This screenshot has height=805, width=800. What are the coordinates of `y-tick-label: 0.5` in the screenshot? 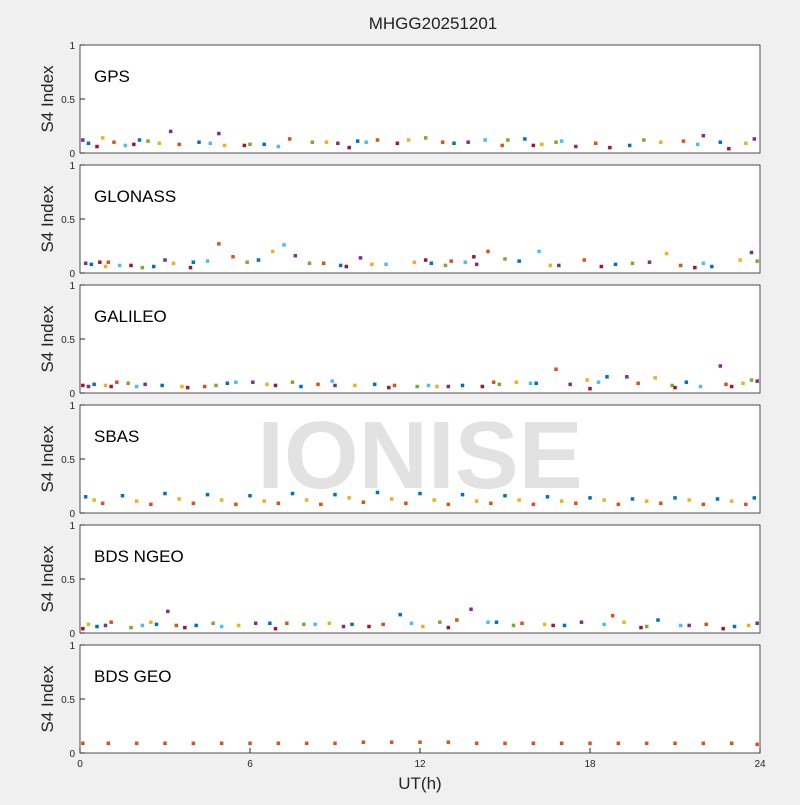 It's located at (68, 220).